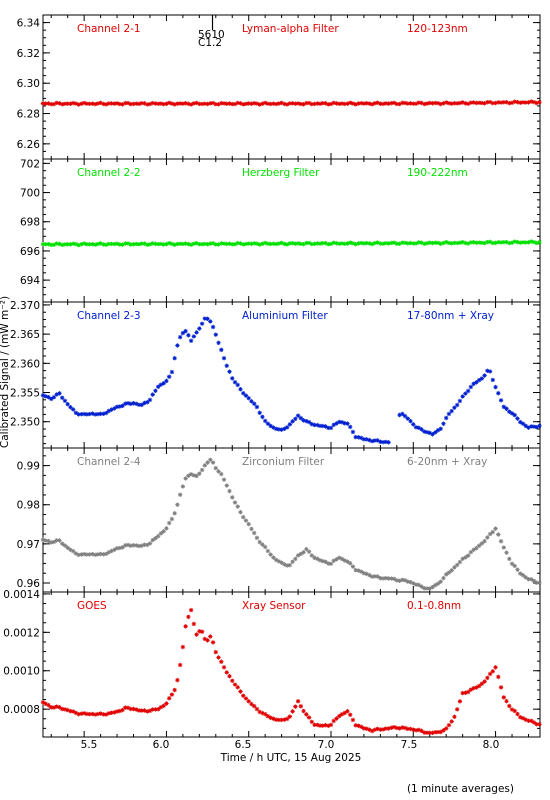  I want to click on y-tick-label: 2.355, so click(25, 394).